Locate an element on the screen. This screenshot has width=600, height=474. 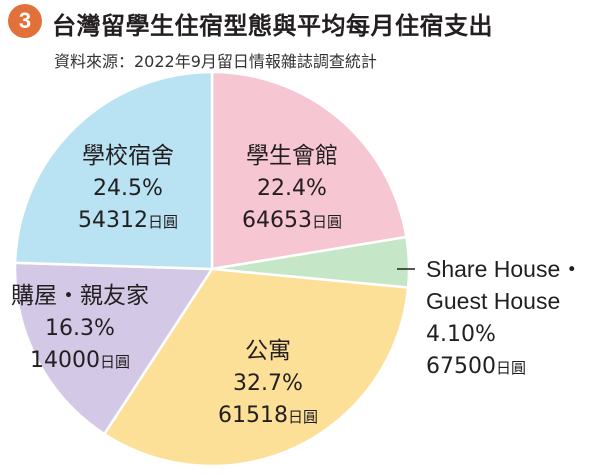
slice-name: 學生會館 is located at coordinates (292, 156).